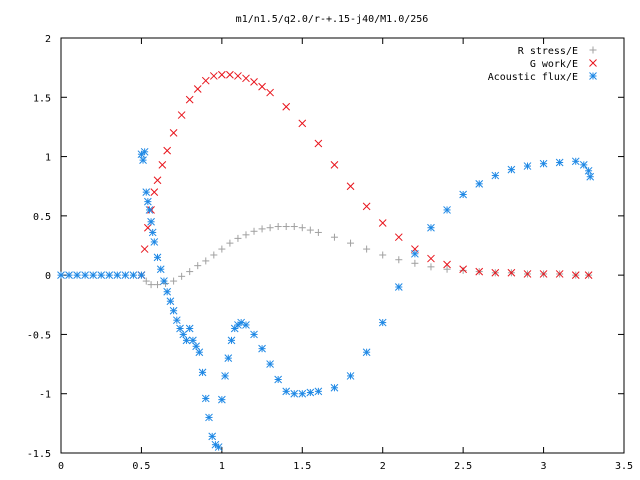 The image size is (640, 480). I want to click on legend-label: G work/E, so click(554, 64).